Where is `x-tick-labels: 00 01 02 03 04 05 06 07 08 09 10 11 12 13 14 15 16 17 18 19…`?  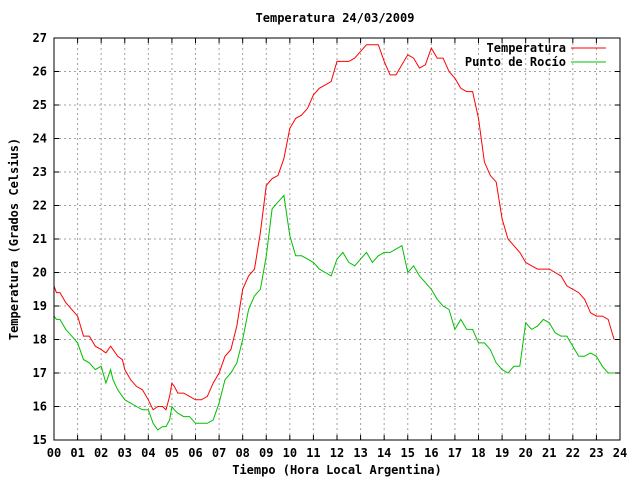 x-tick-labels: 00 01 02 03 04 05 06 07 08 09 10 11 12 13 14 15 16 17 18 19… is located at coordinates (337, 453).